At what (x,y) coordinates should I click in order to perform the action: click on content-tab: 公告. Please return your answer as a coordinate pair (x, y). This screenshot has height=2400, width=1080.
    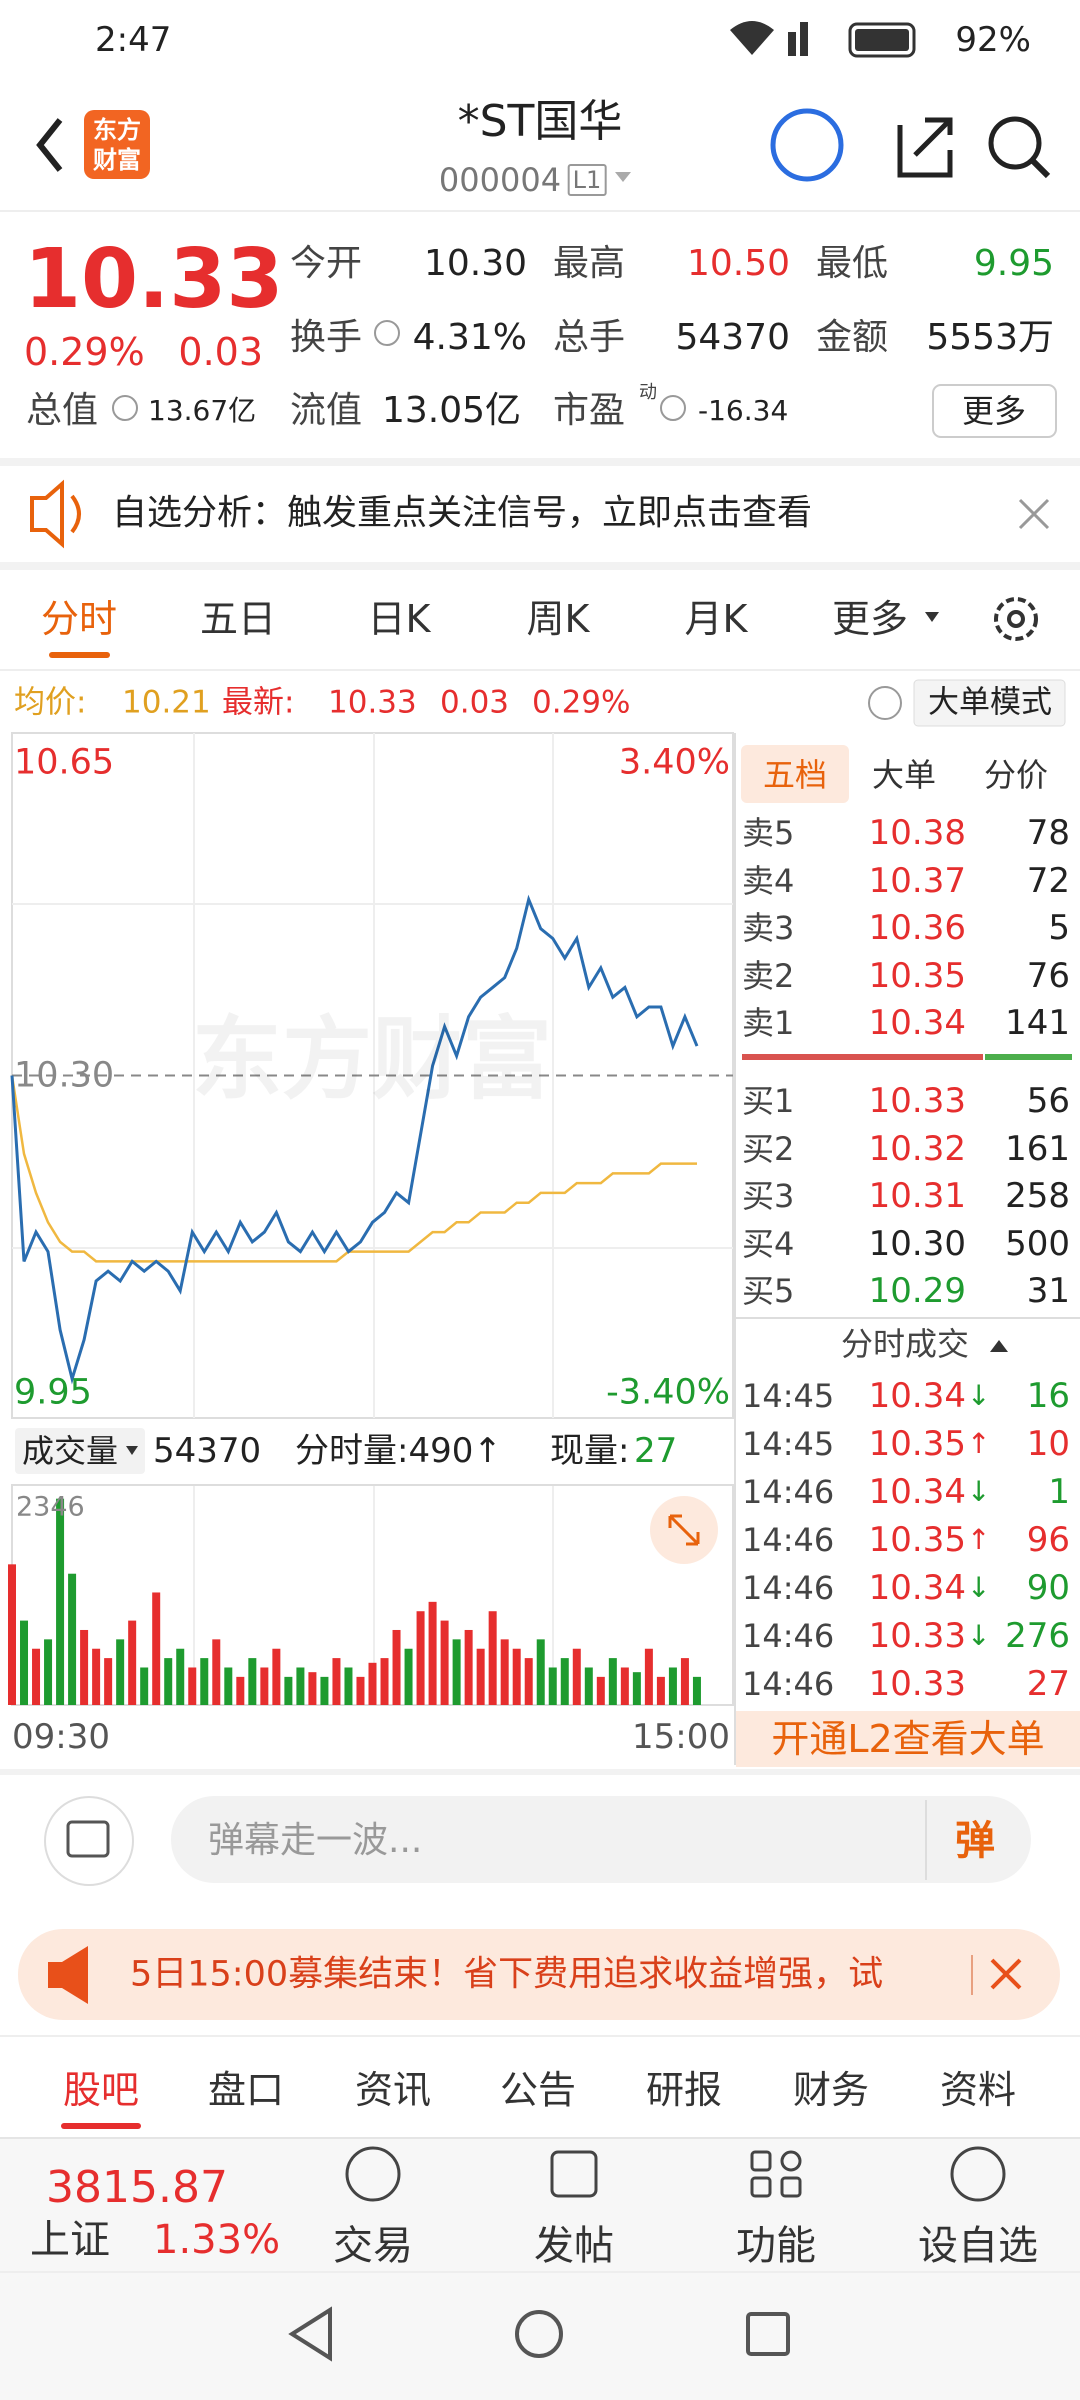
    Looking at the image, I should click on (538, 2090).